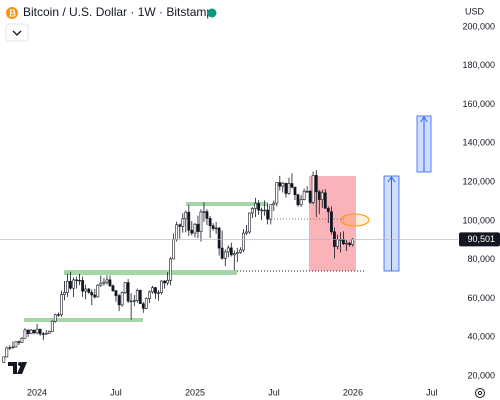  I want to click on y-tick-label: 200,000, so click(478, 26).